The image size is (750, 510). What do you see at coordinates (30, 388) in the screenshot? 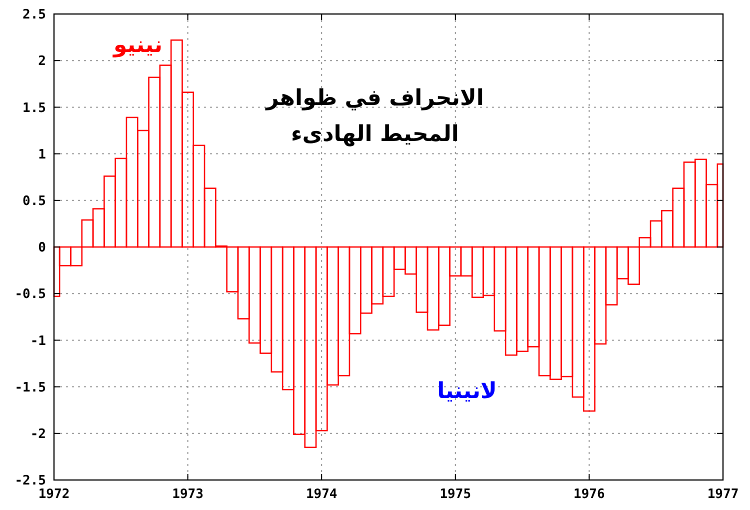
I see `y-tick-label: -1.5` at bounding box center [30, 388].